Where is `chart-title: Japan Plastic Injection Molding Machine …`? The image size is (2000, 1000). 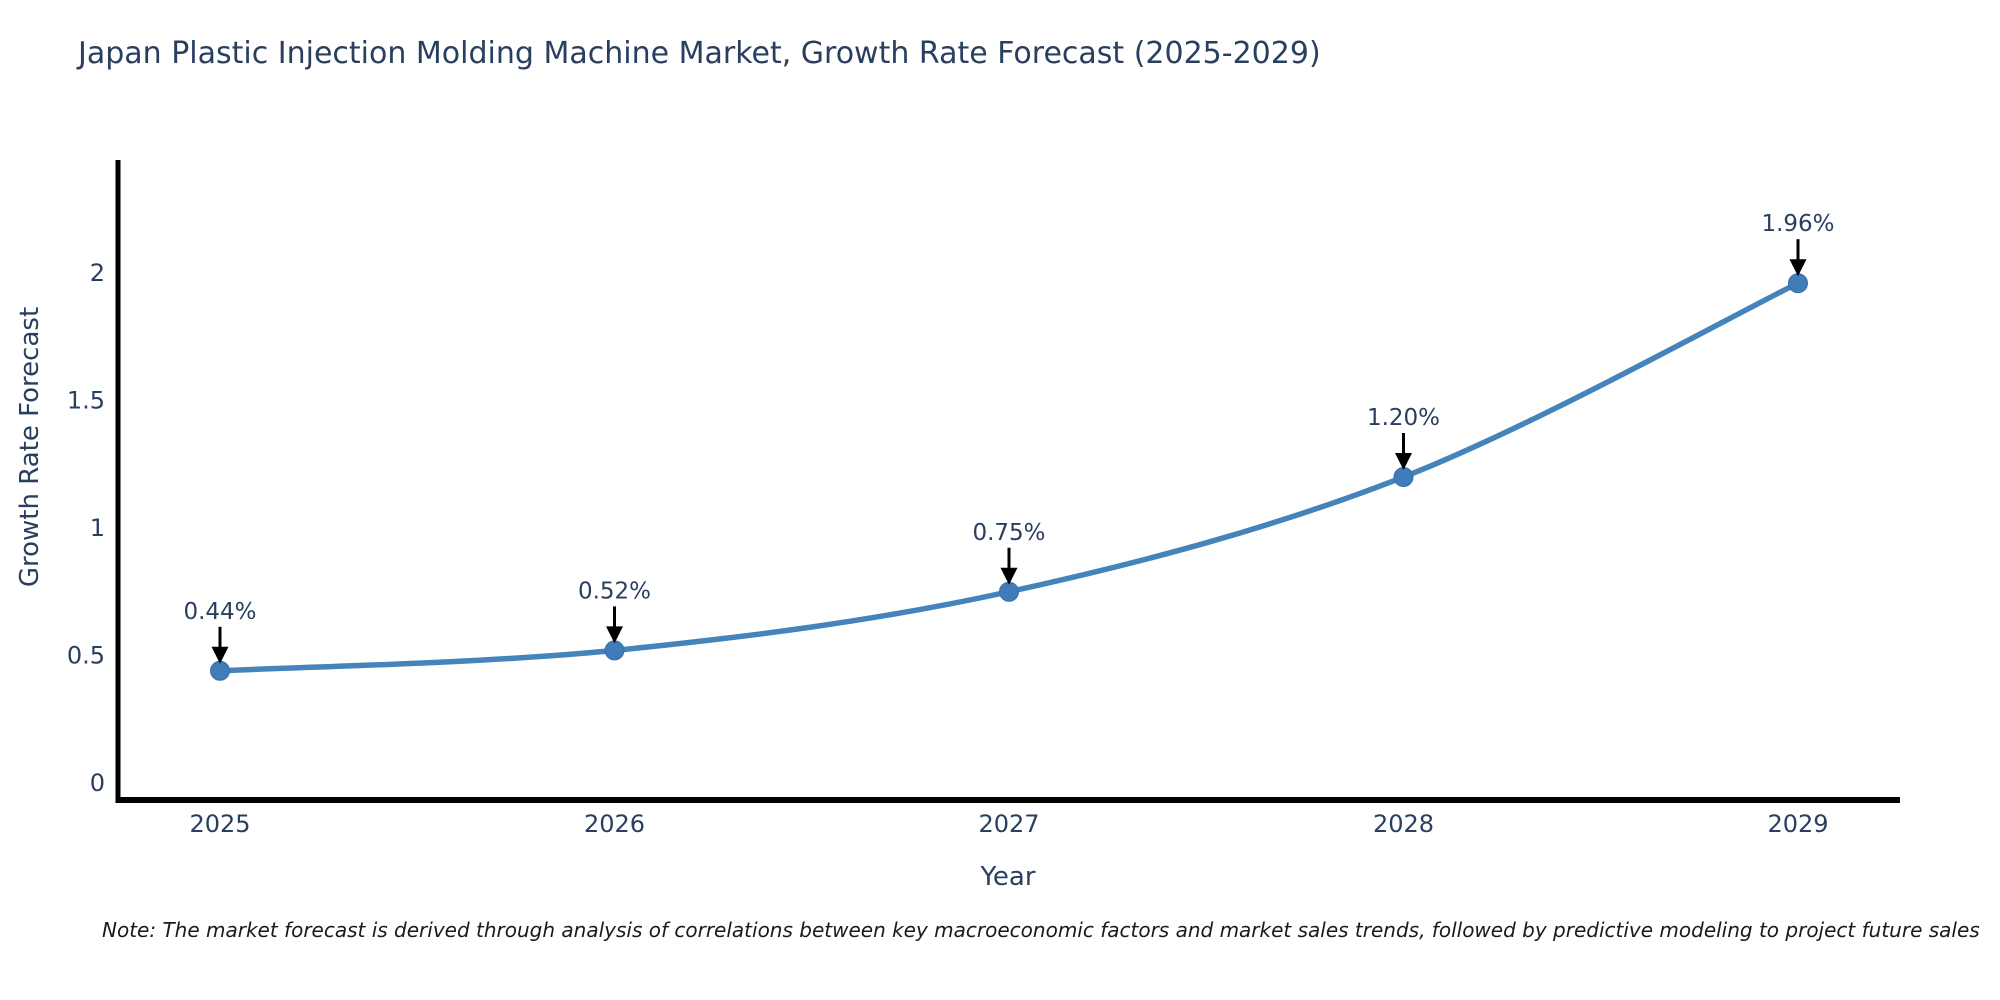 chart-title: Japan Plastic Injection Molding Machine … is located at coordinates (699, 53).